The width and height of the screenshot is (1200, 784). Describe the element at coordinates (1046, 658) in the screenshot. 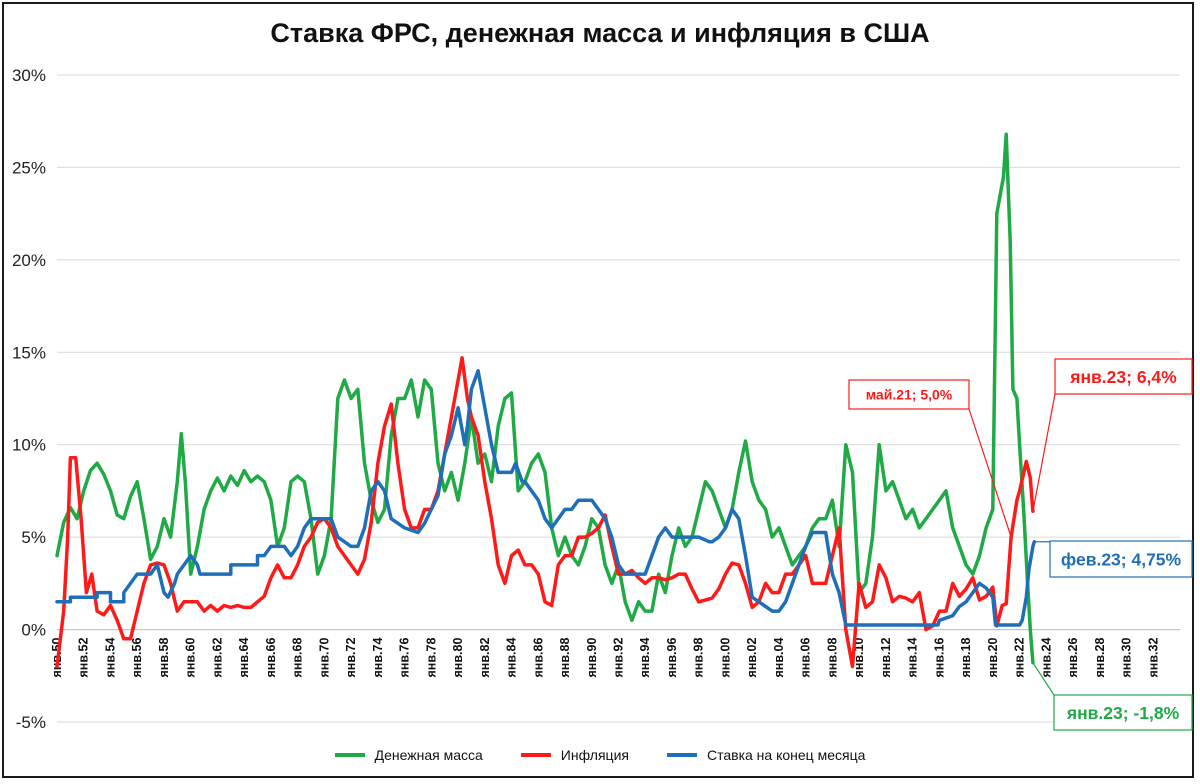

I see `x-tick-label: янв.24` at that location.